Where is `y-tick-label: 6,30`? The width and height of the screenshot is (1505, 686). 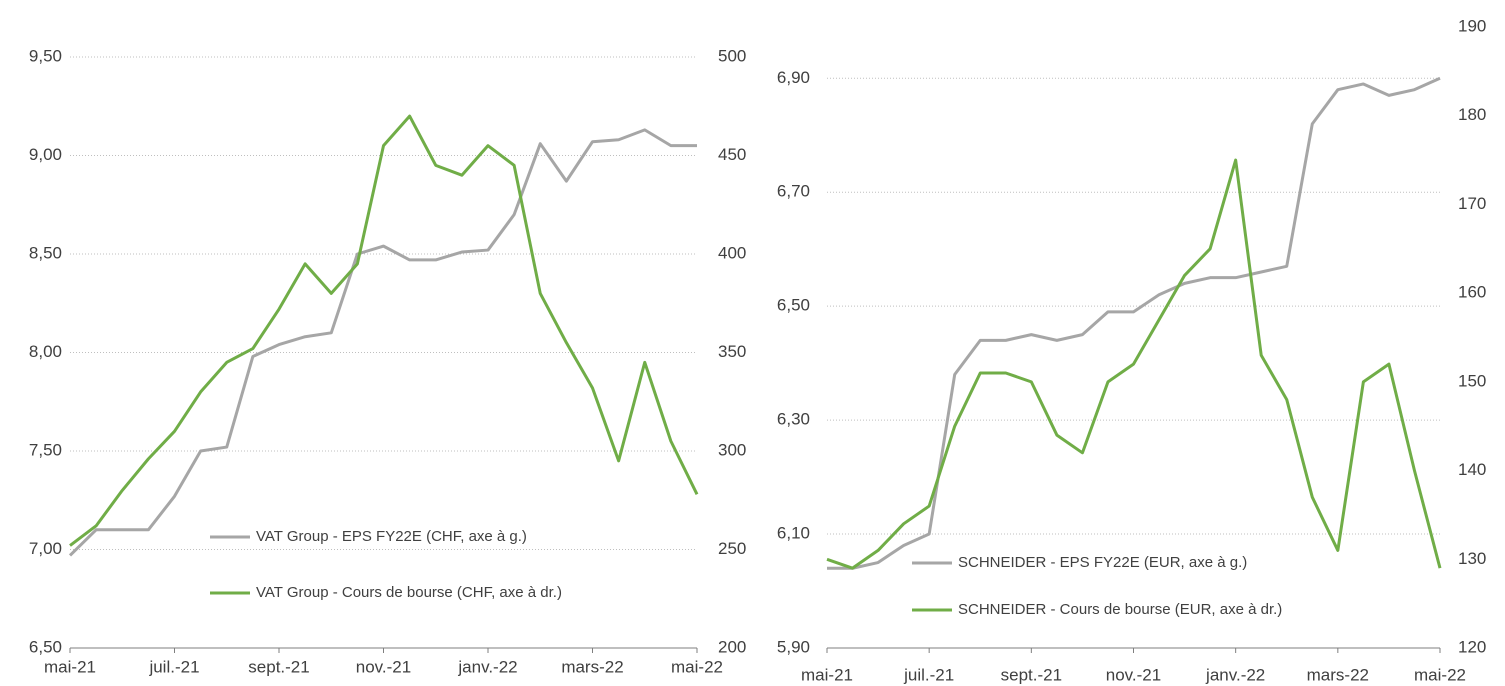 y-tick-label: 6,30 is located at coordinates (793, 419).